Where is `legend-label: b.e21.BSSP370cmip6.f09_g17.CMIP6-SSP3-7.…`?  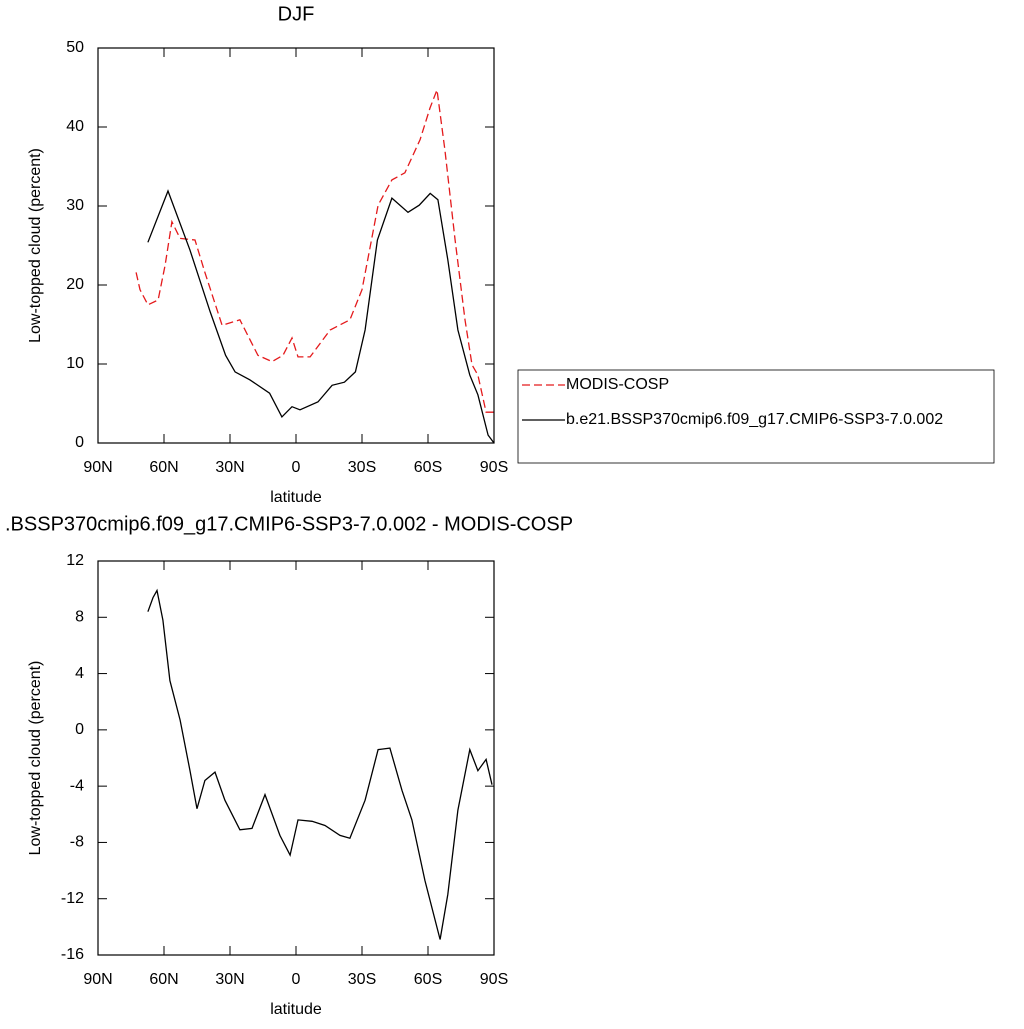
legend-label: b.e21.BSSP370cmip6.f09_g17.CMIP6-SSP3-7.… is located at coordinates (754, 419).